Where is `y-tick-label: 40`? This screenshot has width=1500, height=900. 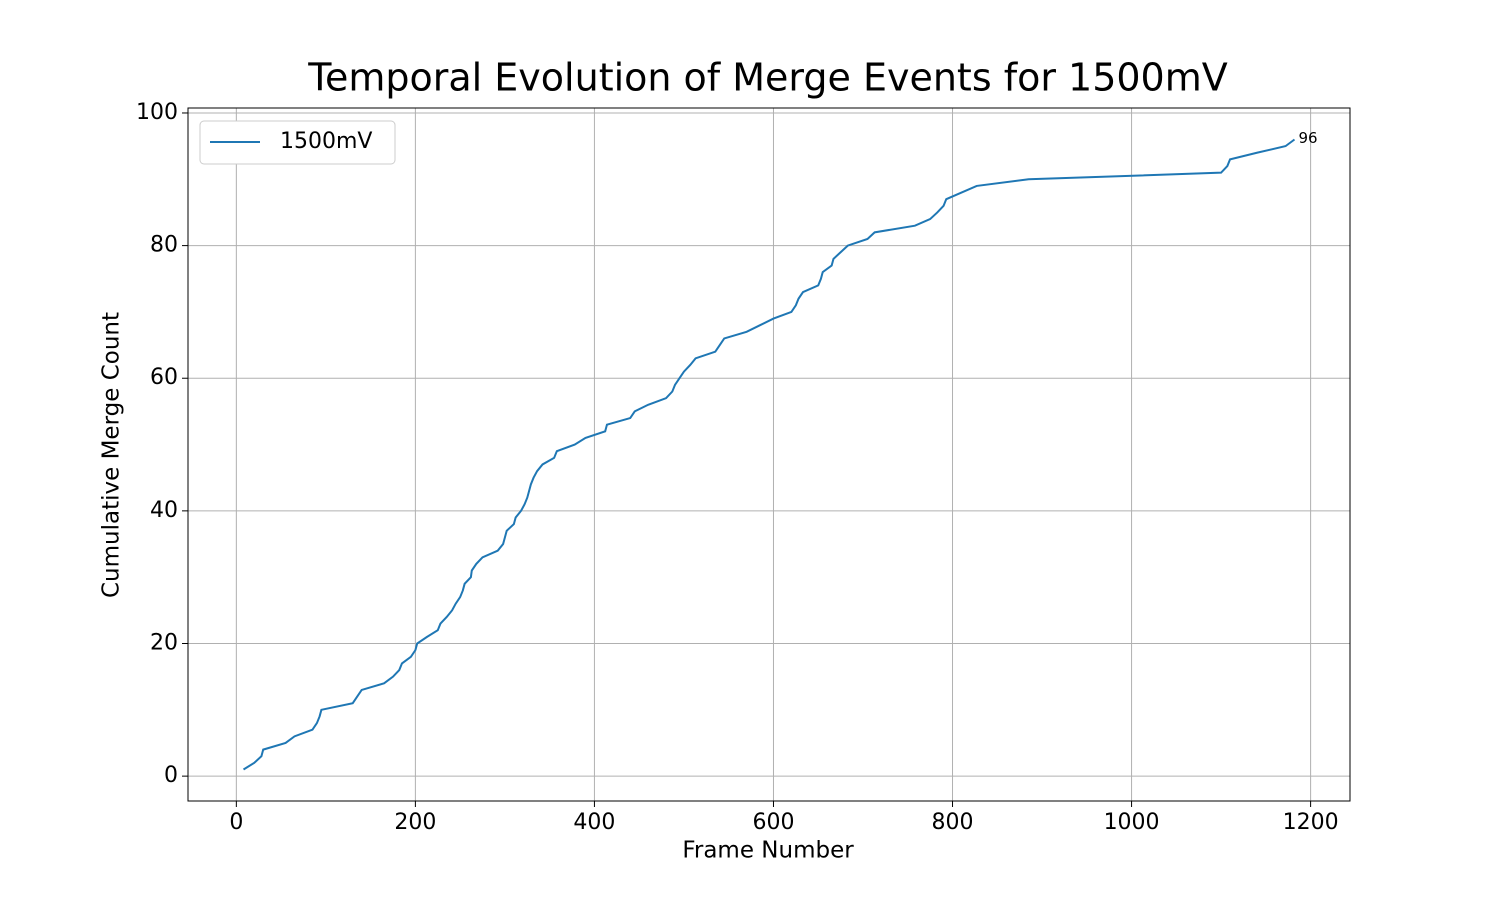
y-tick-label: 40 is located at coordinates (164, 510).